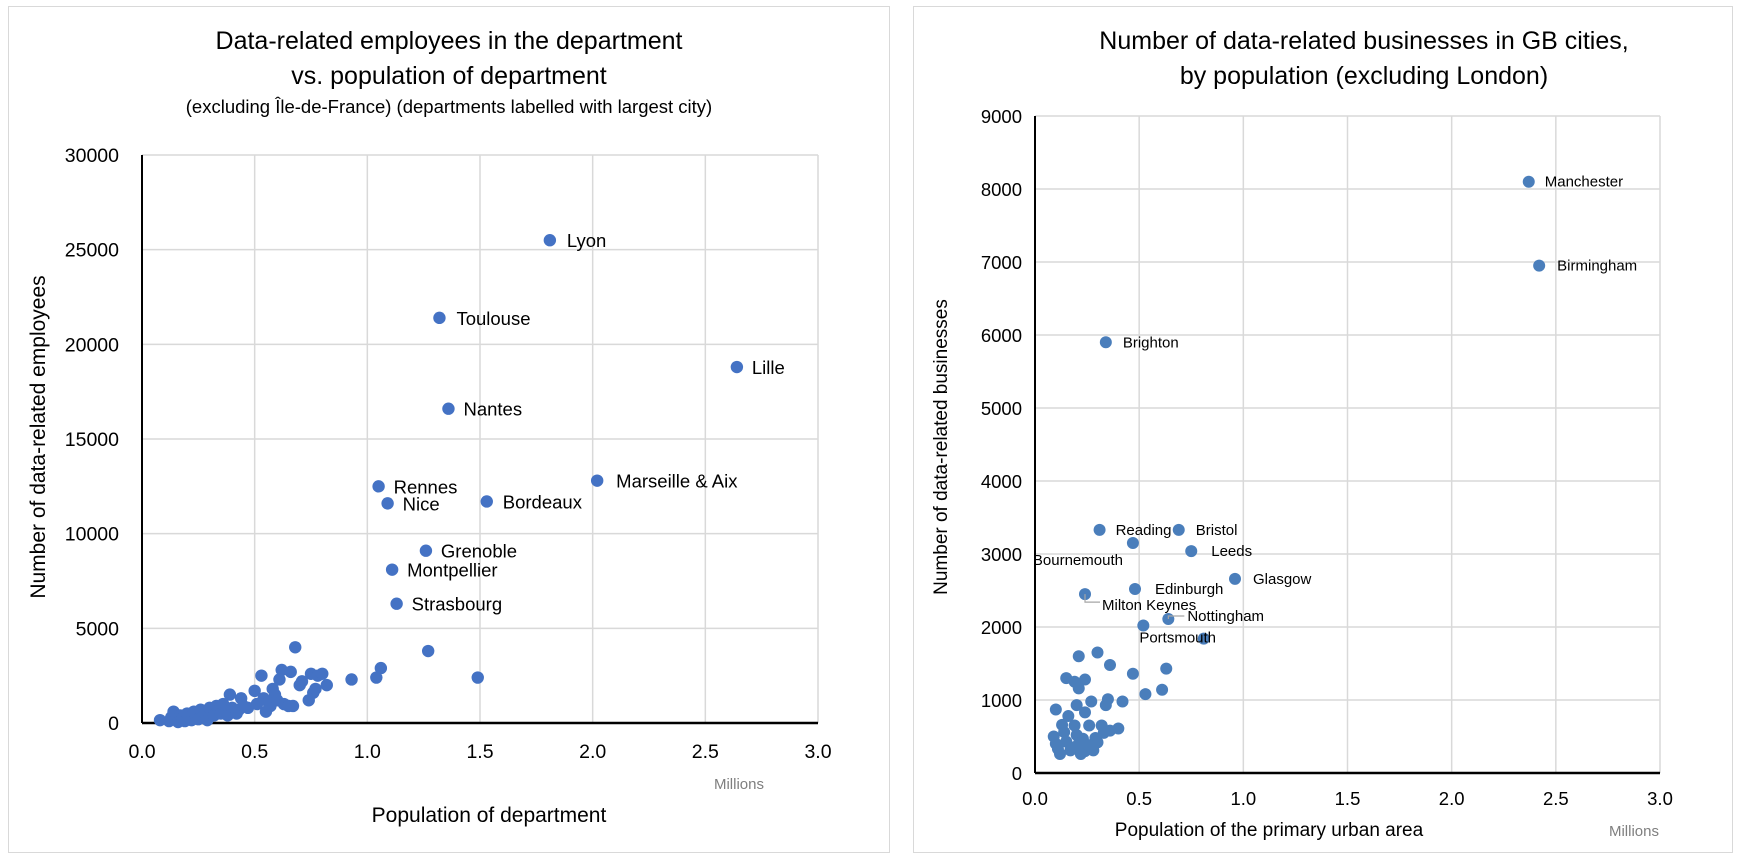 Image resolution: width=1738 pixels, height=857 pixels. I want to click on y-tick-label: 10000, so click(92, 535).